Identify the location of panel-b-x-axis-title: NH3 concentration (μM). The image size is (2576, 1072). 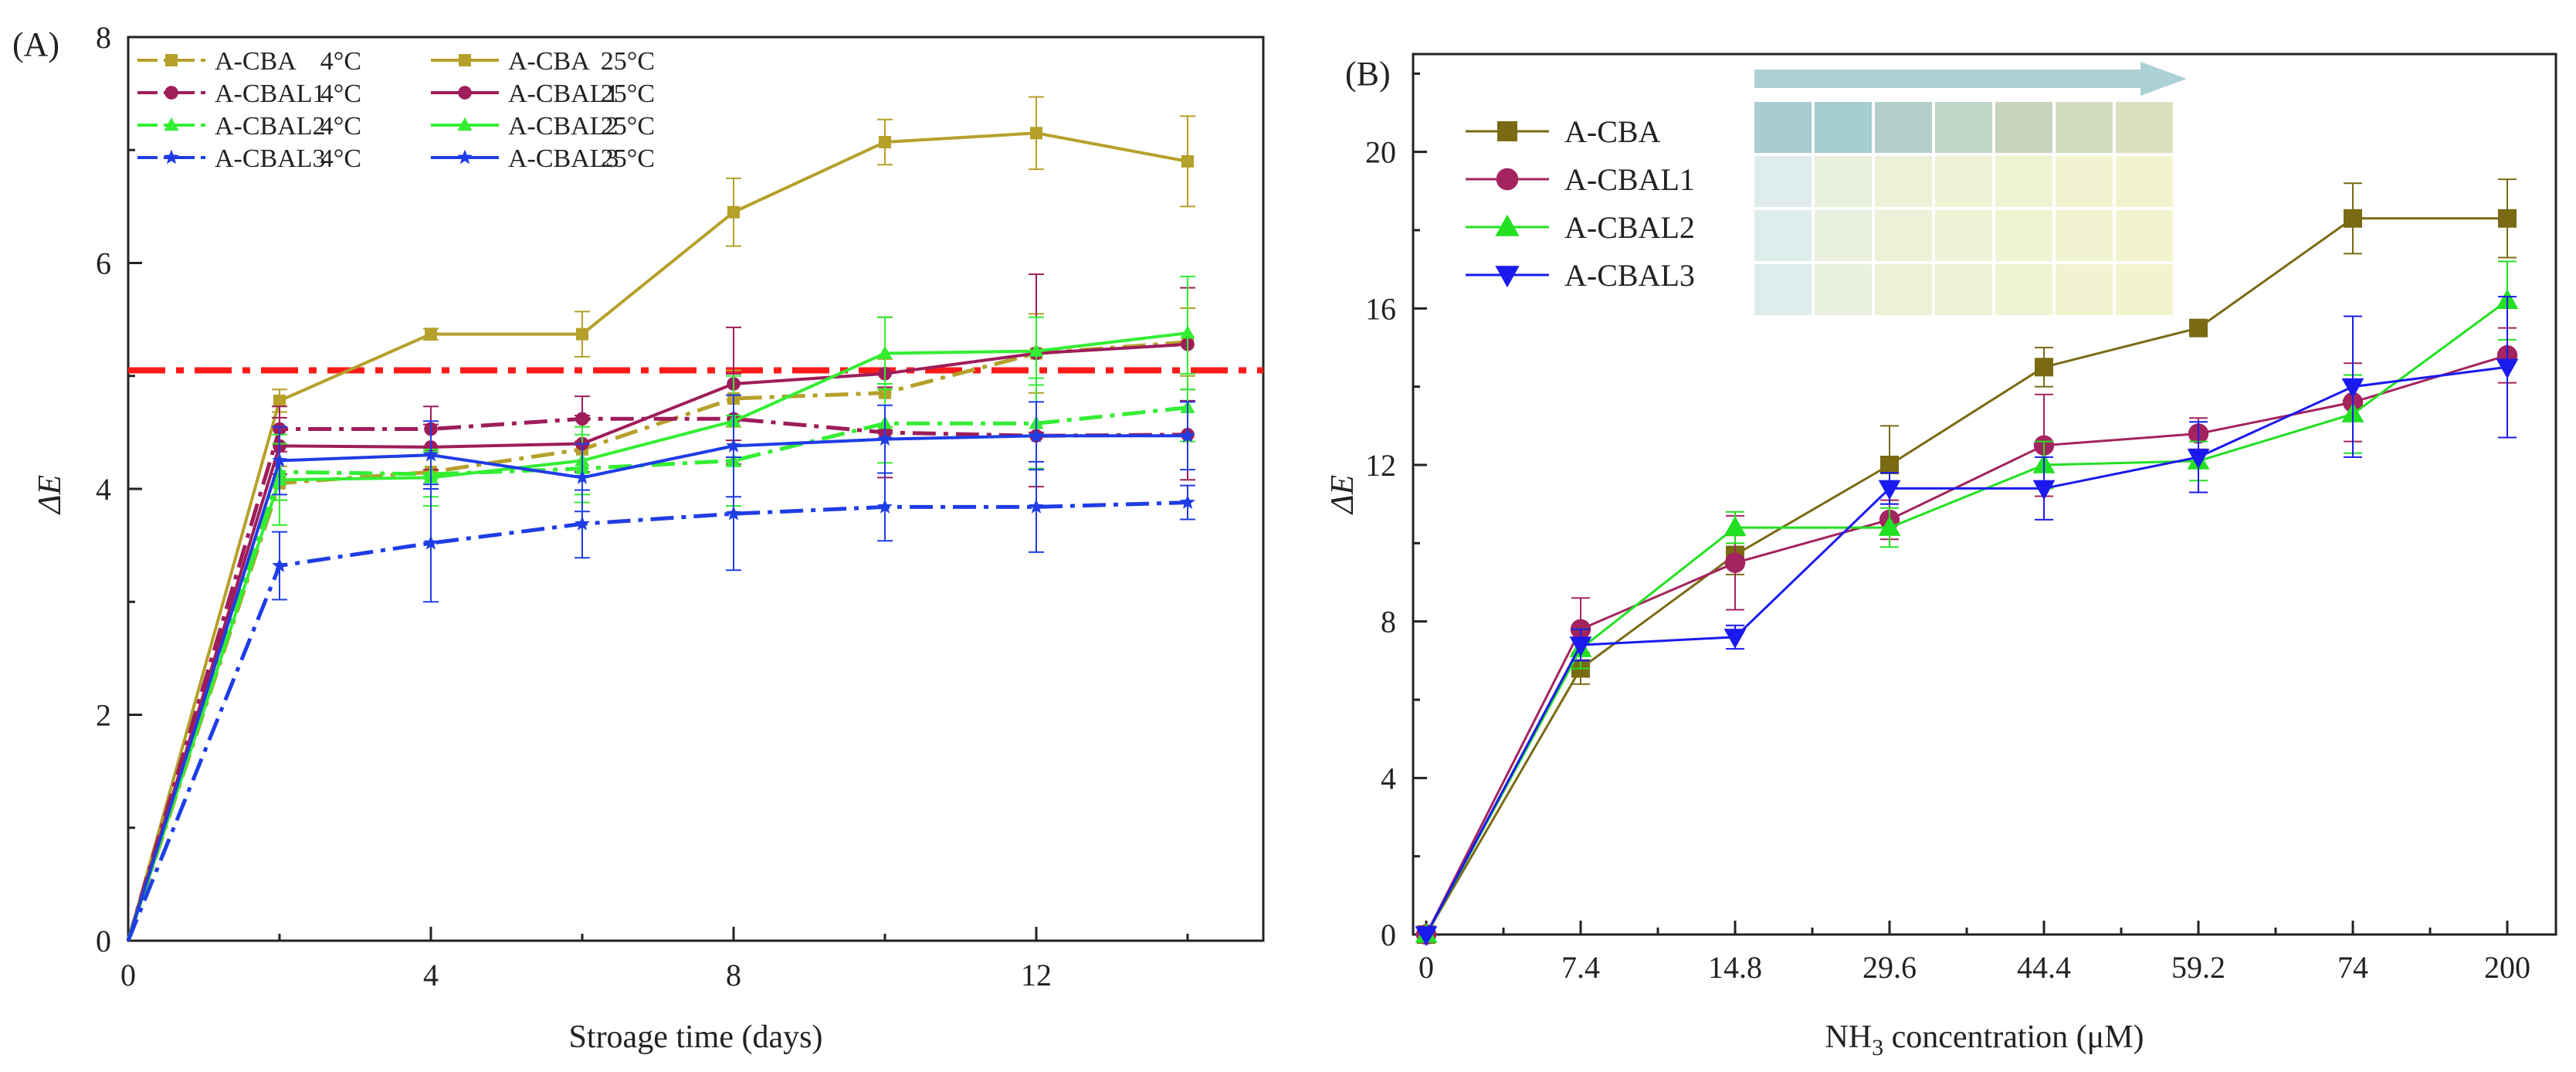
(1984, 1039).